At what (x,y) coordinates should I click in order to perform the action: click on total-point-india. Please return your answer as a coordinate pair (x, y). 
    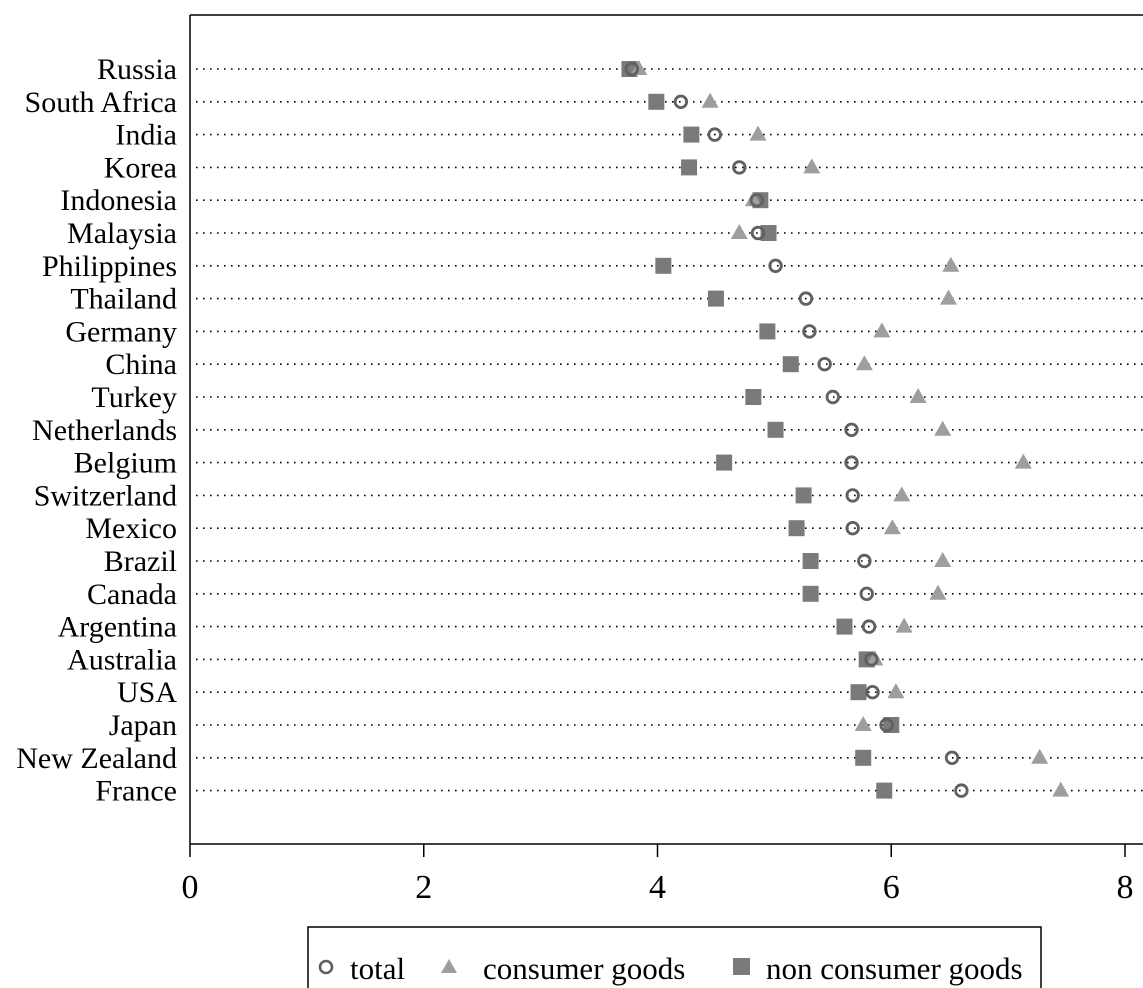
    Looking at the image, I should click on (714, 134).